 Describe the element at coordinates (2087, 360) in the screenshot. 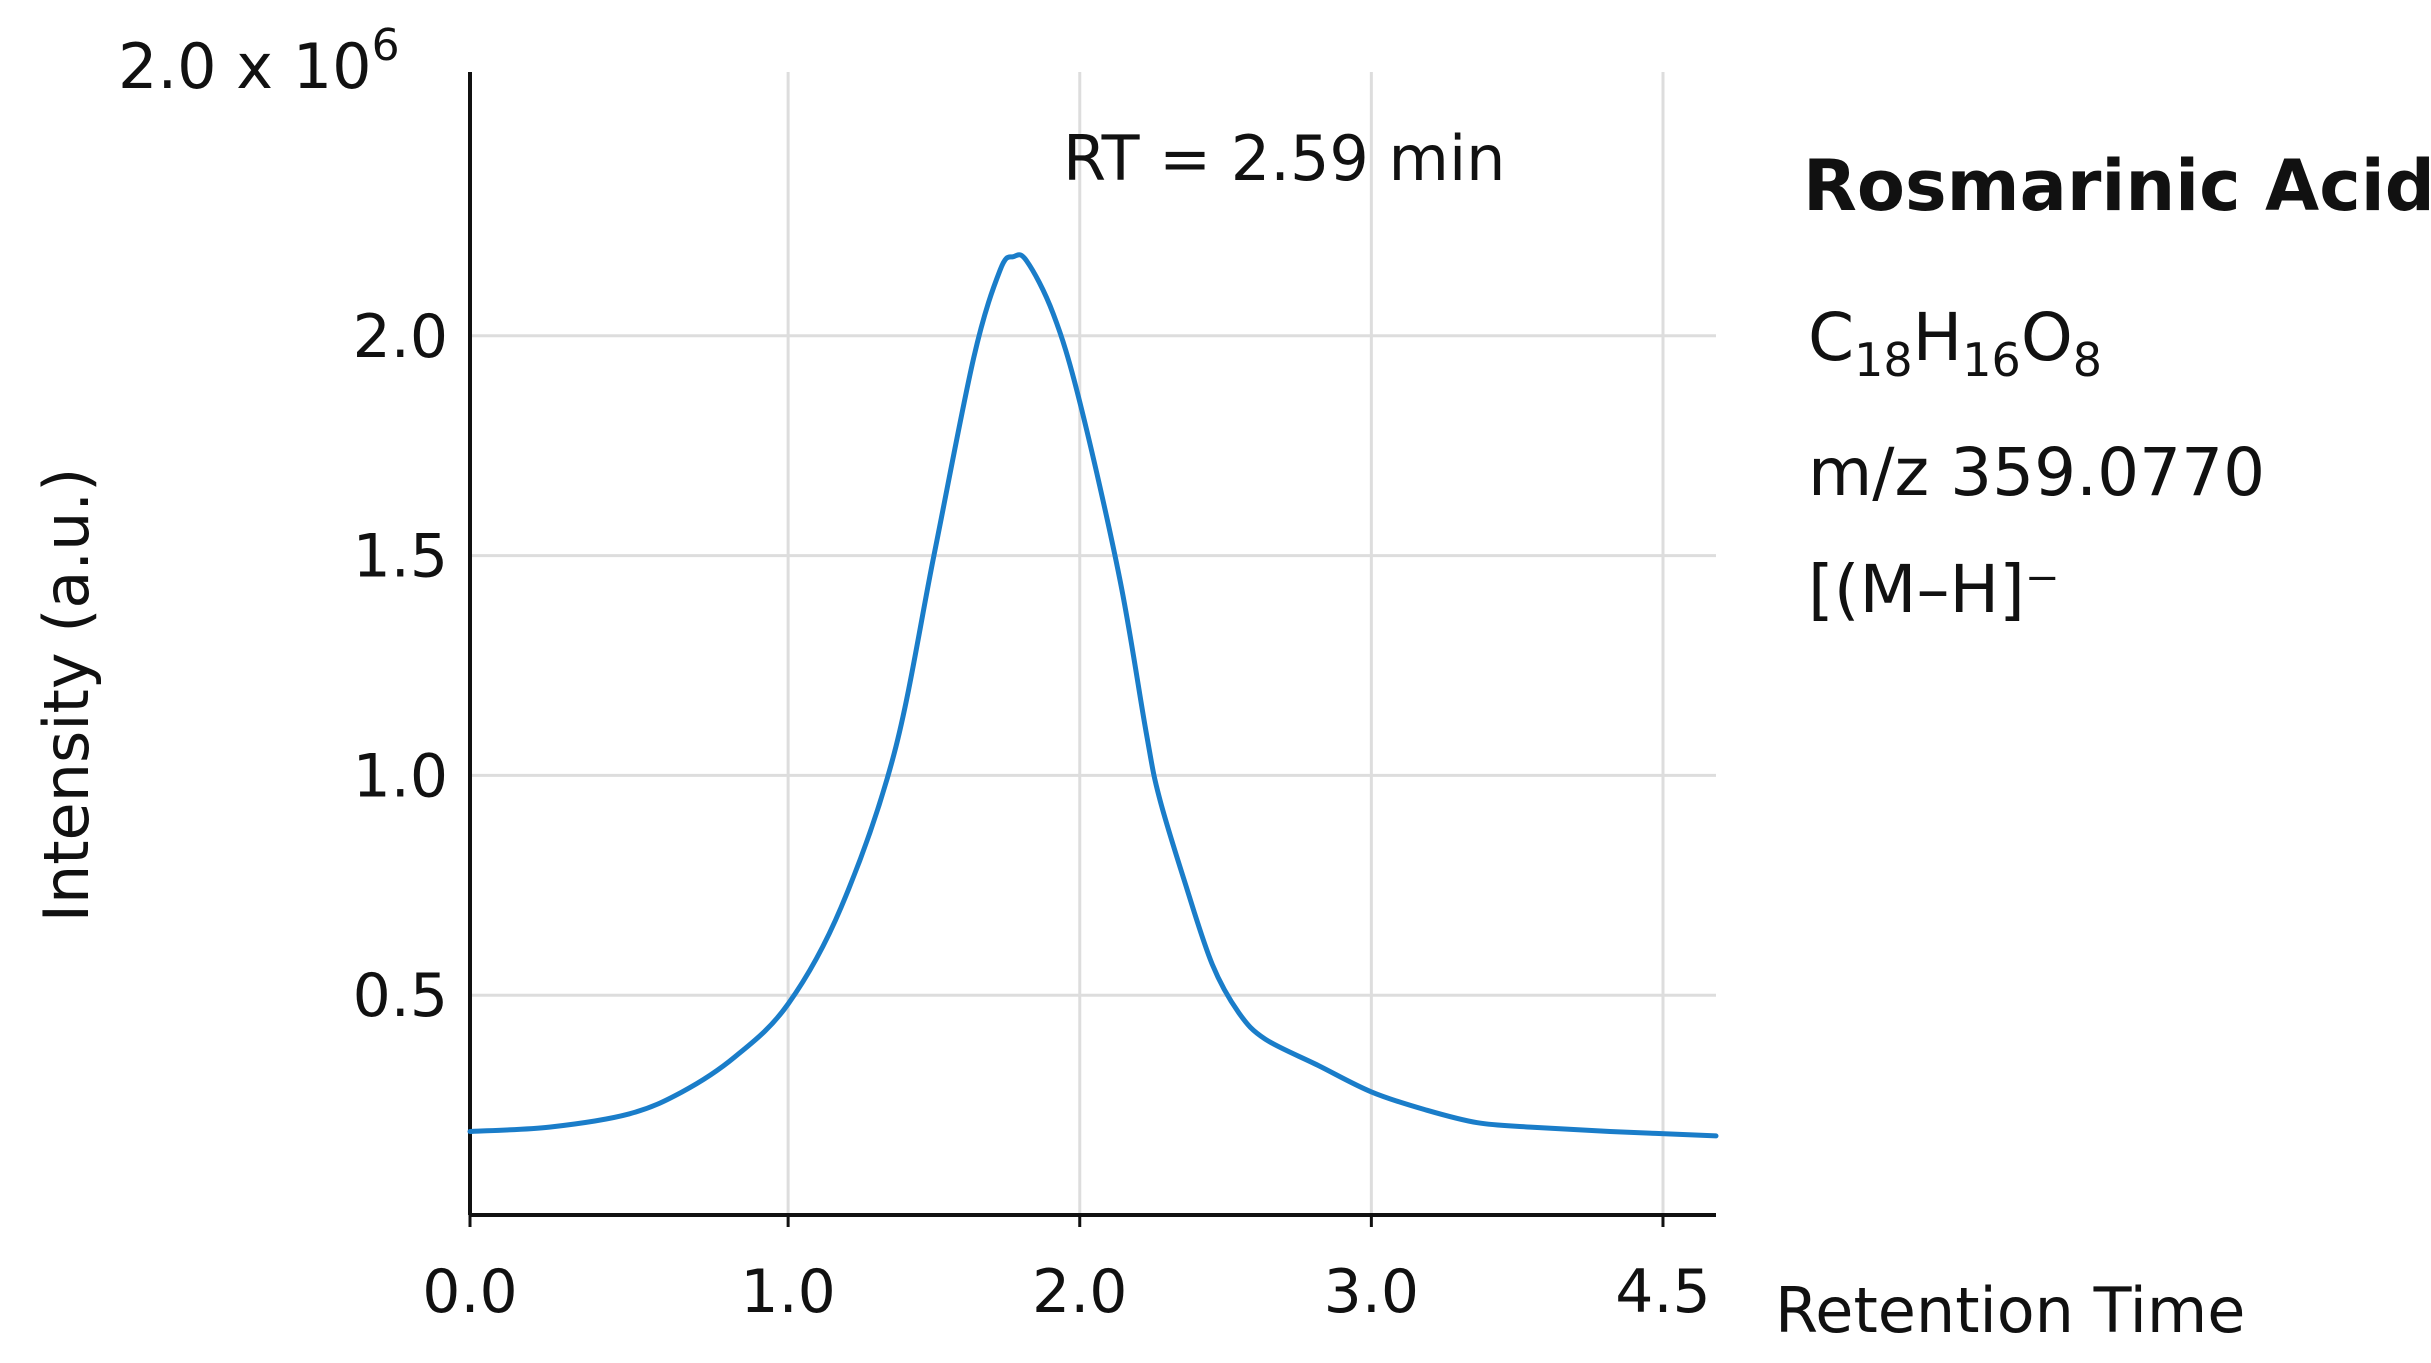

I see `formula-subscript: 8` at that location.